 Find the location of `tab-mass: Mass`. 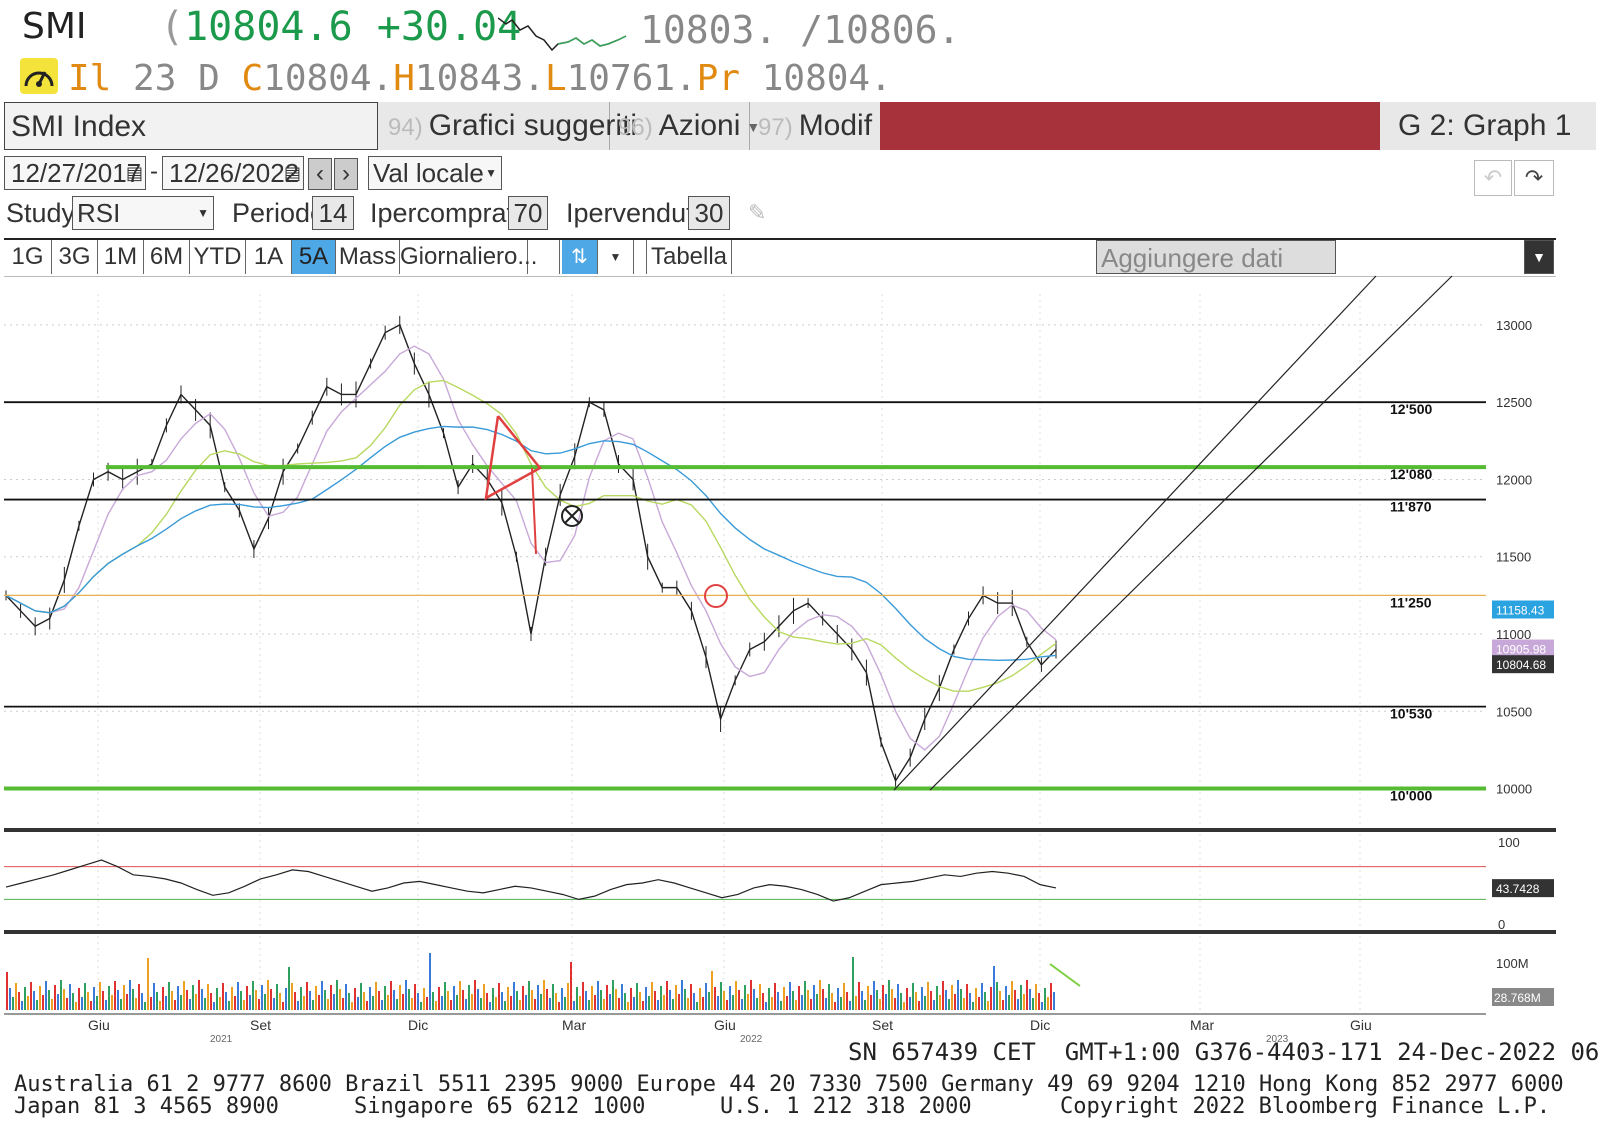

tab-mass: Mass is located at coordinates (368, 257).